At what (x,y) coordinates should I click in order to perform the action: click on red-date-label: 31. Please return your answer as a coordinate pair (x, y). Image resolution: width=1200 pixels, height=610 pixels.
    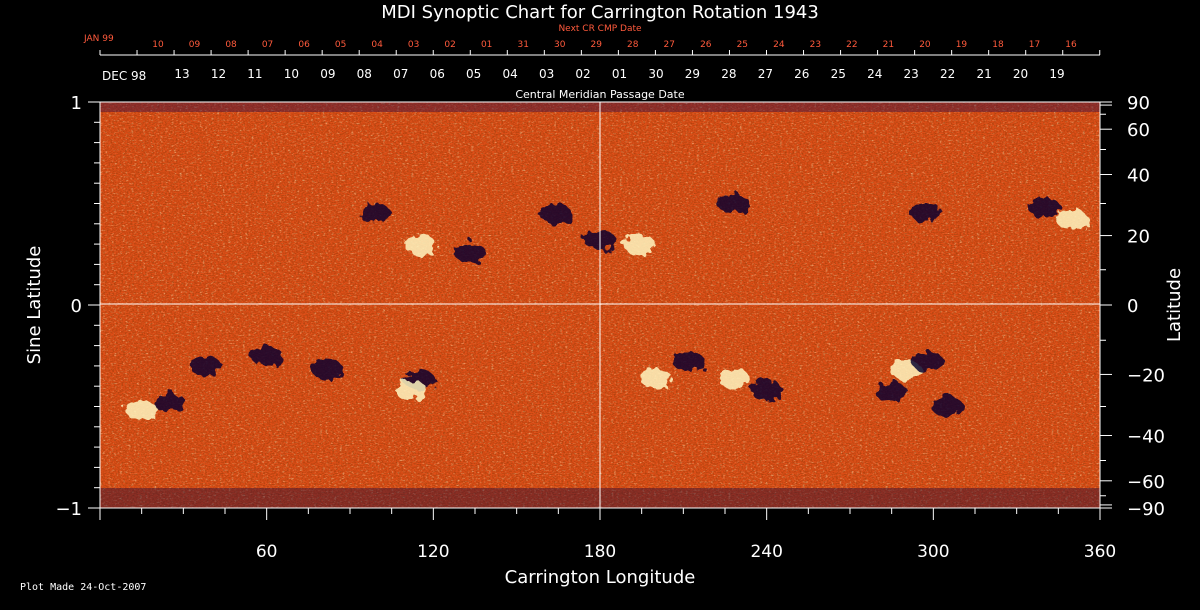
    Looking at the image, I should click on (522, 45).